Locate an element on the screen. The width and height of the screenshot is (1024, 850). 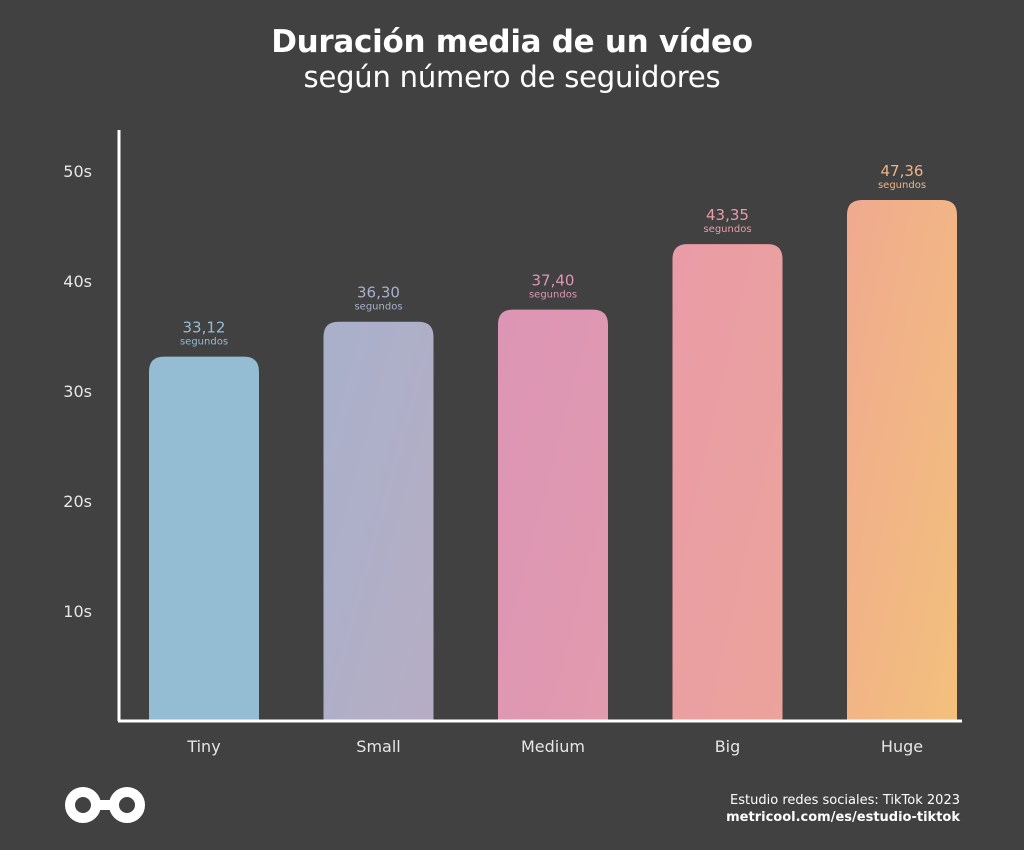
x-tick-label: Medium is located at coordinates (553, 746).